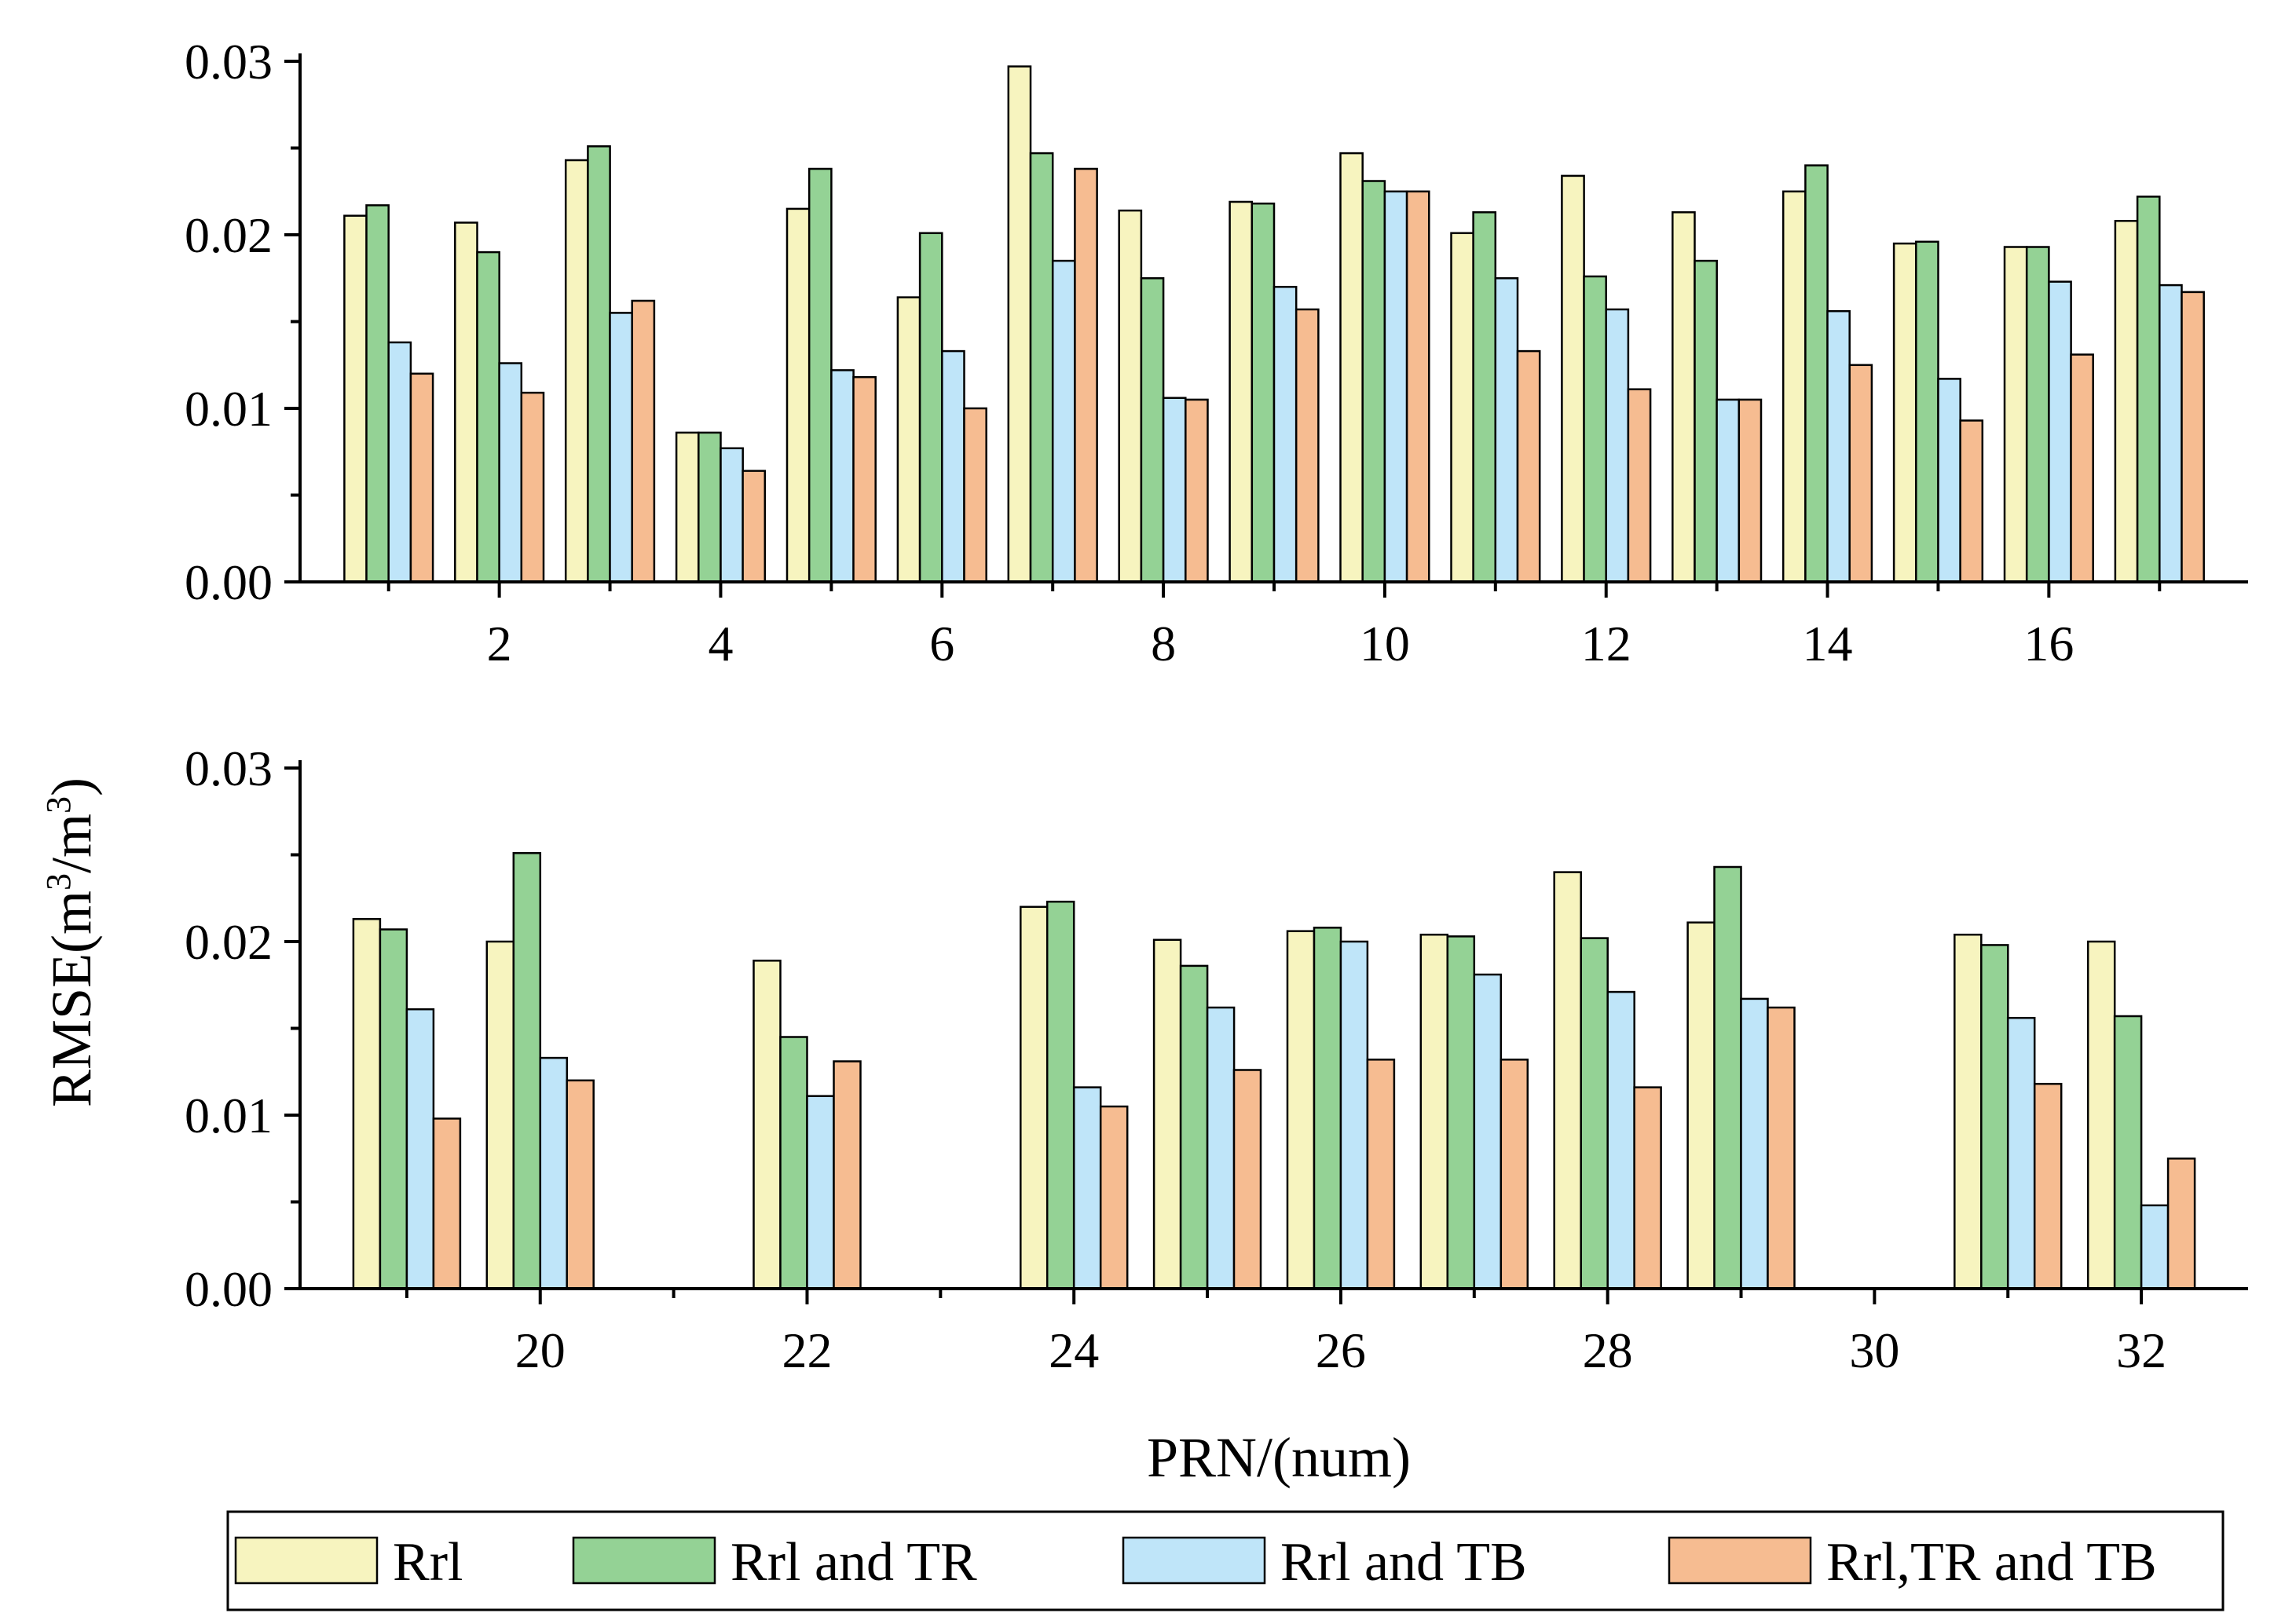 The height and width of the screenshot is (1624, 2285). Describe the element at coordinates (1087, 1188) in the screenshot. I see `bar-bottom-prn24-s2` at that location.